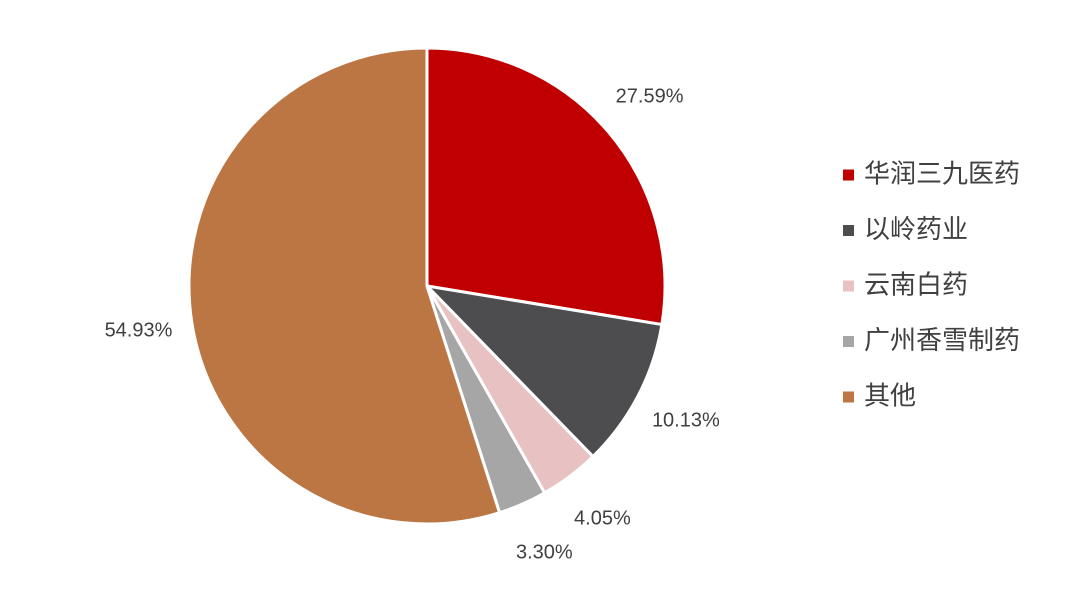 The height and width of the screenshot is (599, 1080). I want to click on legend-label: 其他, so click(890, 397).